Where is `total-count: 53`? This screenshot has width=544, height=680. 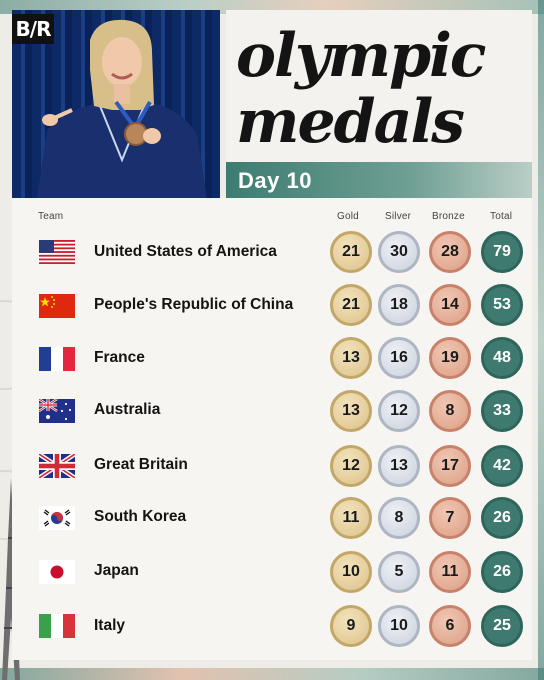
total-count: 53 is located at coordinates (502, 305).